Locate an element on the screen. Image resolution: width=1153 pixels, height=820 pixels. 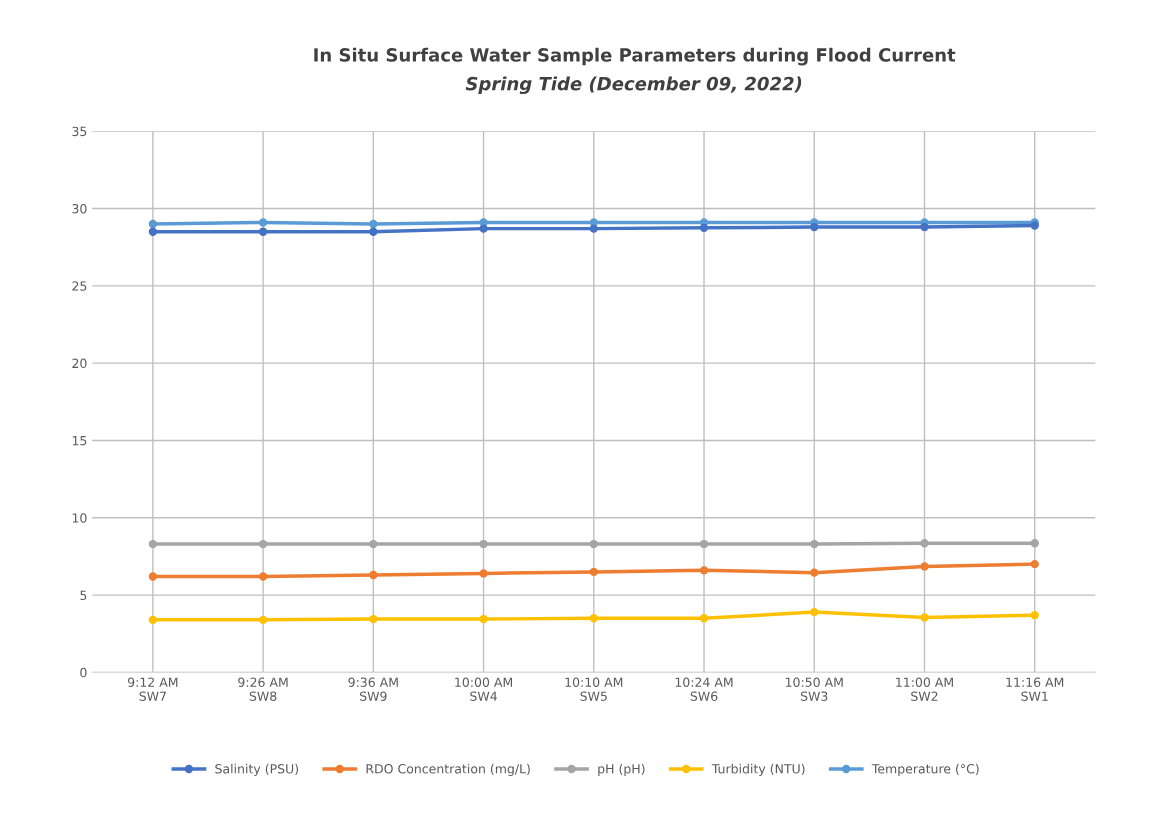
x-tick-label: 10:10 AM SW5 is located at coordinates (594, 689).